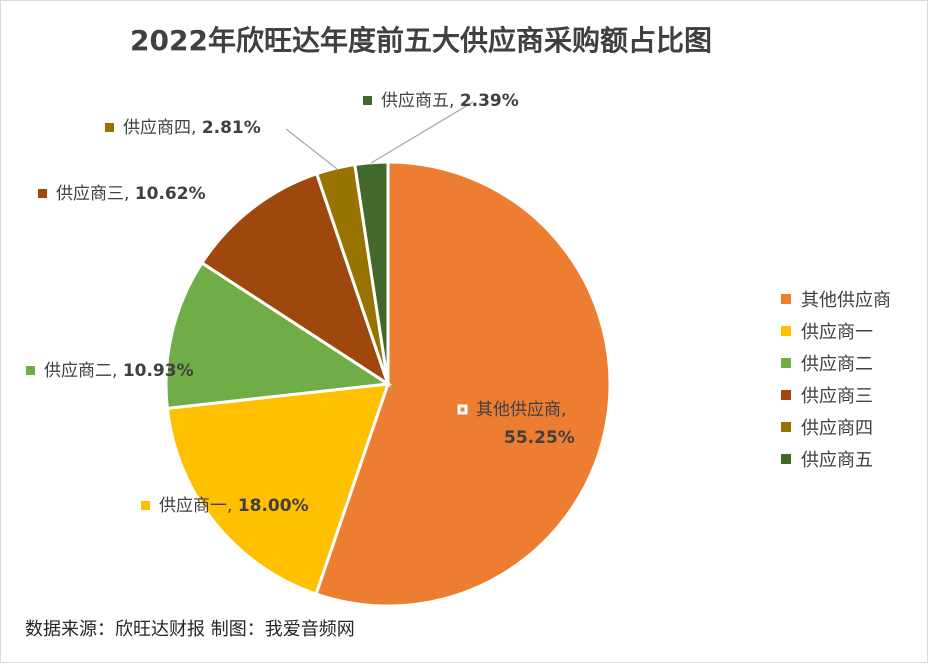 The height and width of the screenshot is (664, 928). I want to click on legend-label-3: 供应商二, so click(837, 364).